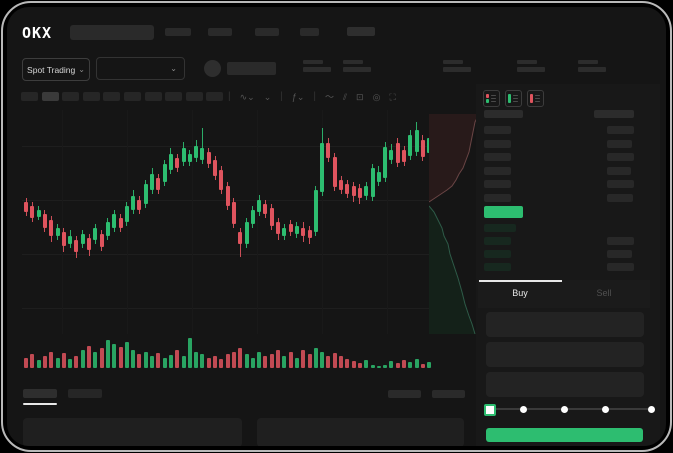 This screenshot has width=673, height=453. Describe the element at coordinates (565, 324) in the screenshot. I see `price-input-placeholder` at that location.